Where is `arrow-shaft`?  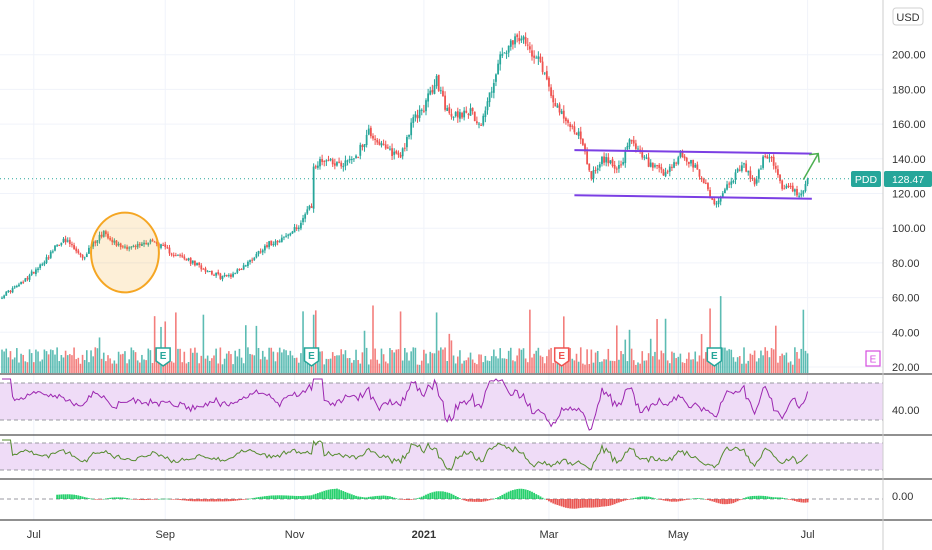
arrow-shaft is located at coordinates (810, 166).